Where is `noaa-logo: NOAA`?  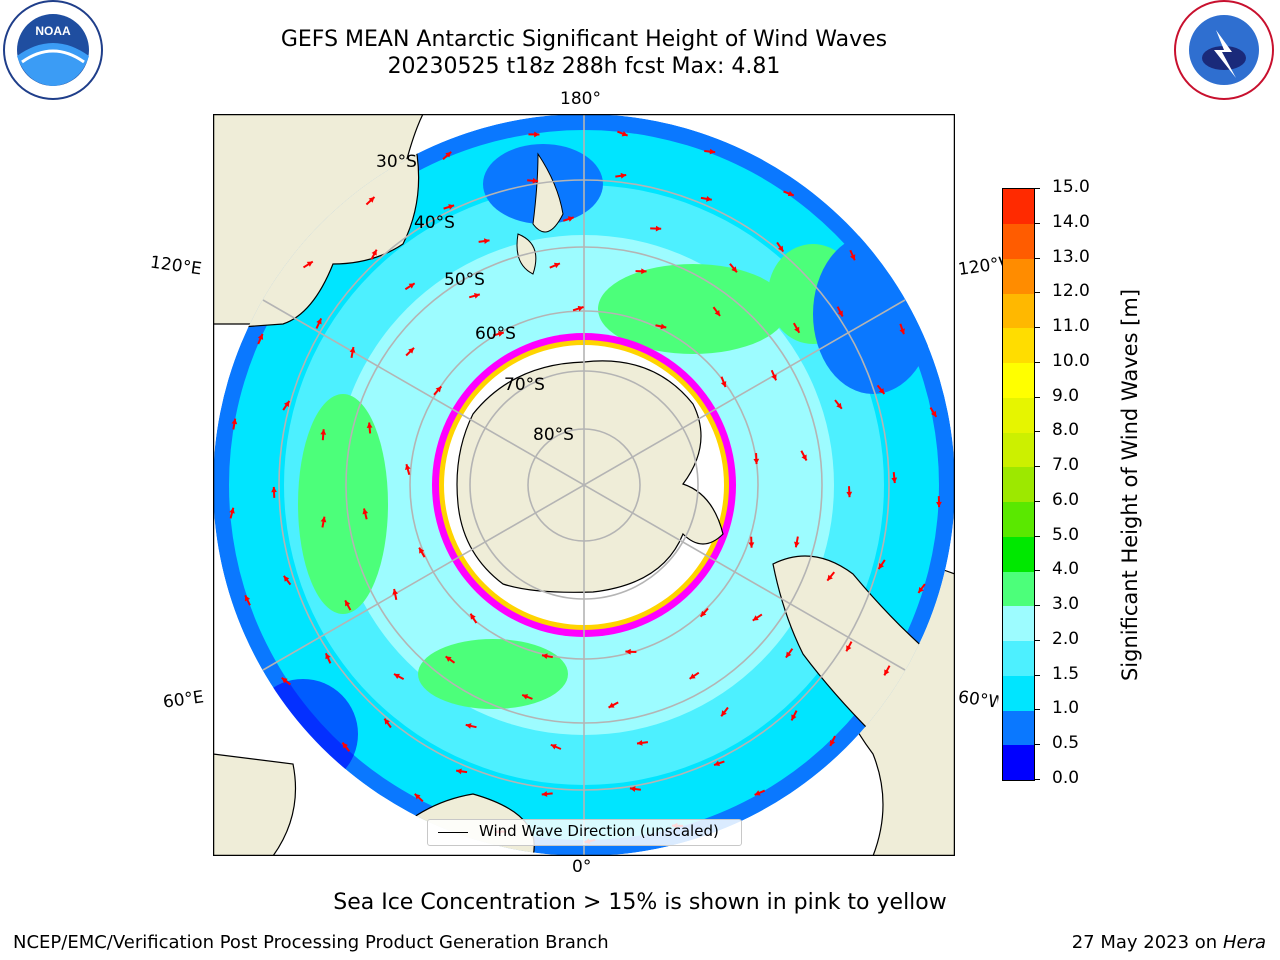
noaa-logo: NOAA is located at coordinates (53, 50).